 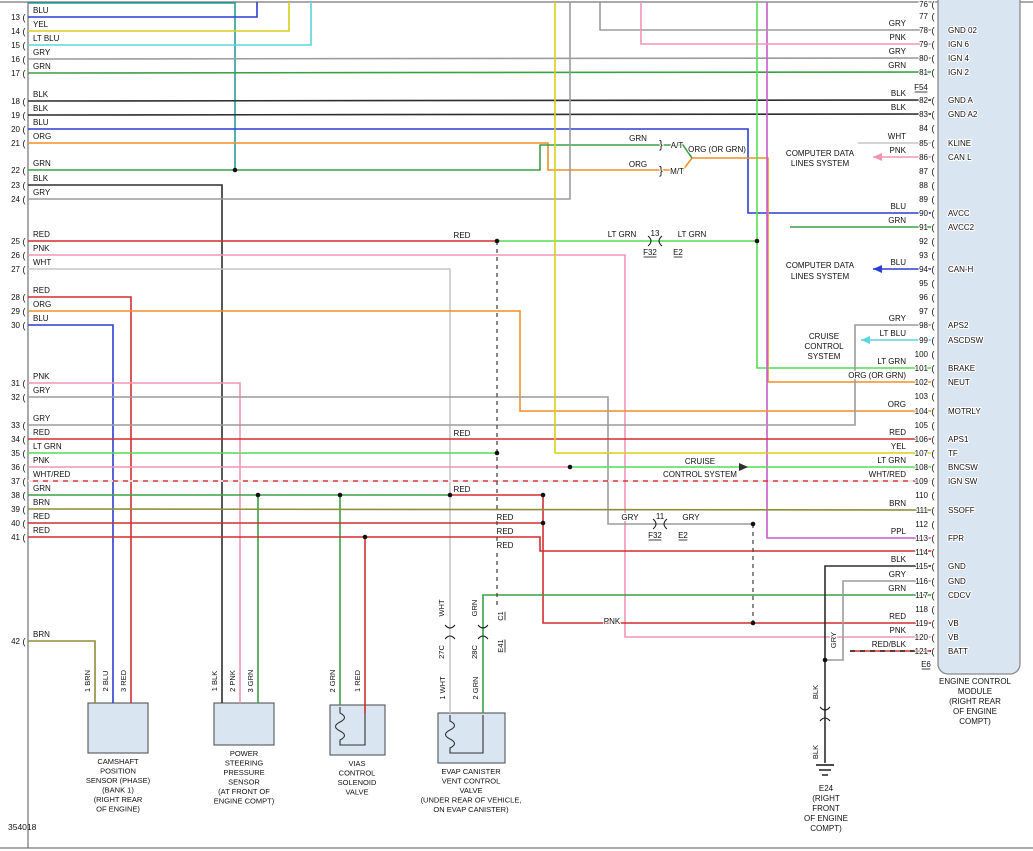 I want to click on annotation: A/T, so click(x=677, y=145).